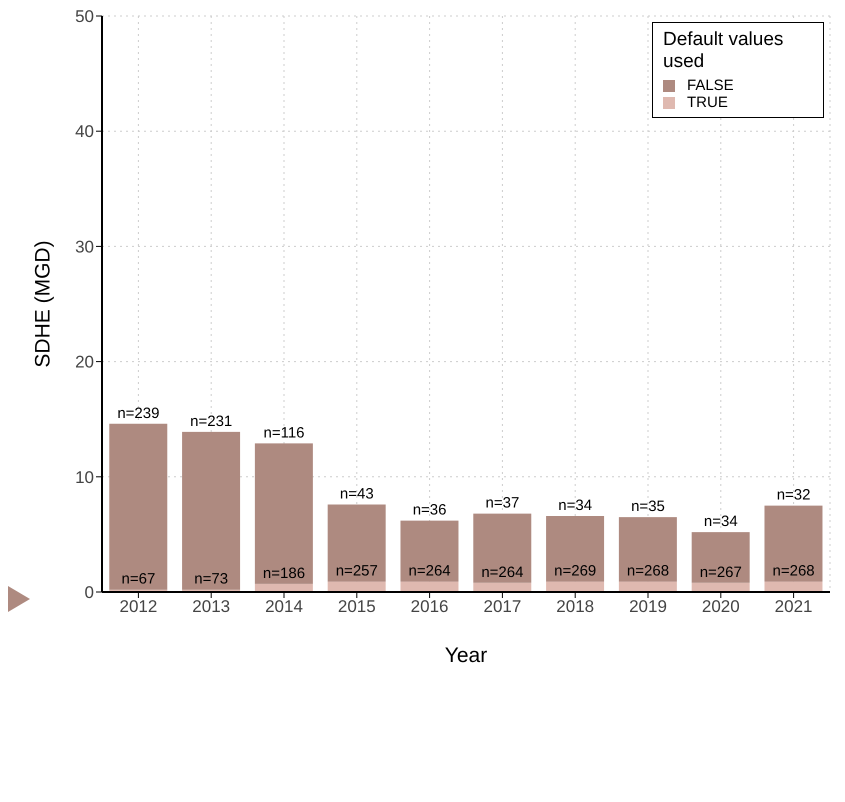 The image size is (845, 802). What do you see at coordinates (648, 507) in the screenshot?
I see `annotation: n=35` at bounding box center [648, 507].